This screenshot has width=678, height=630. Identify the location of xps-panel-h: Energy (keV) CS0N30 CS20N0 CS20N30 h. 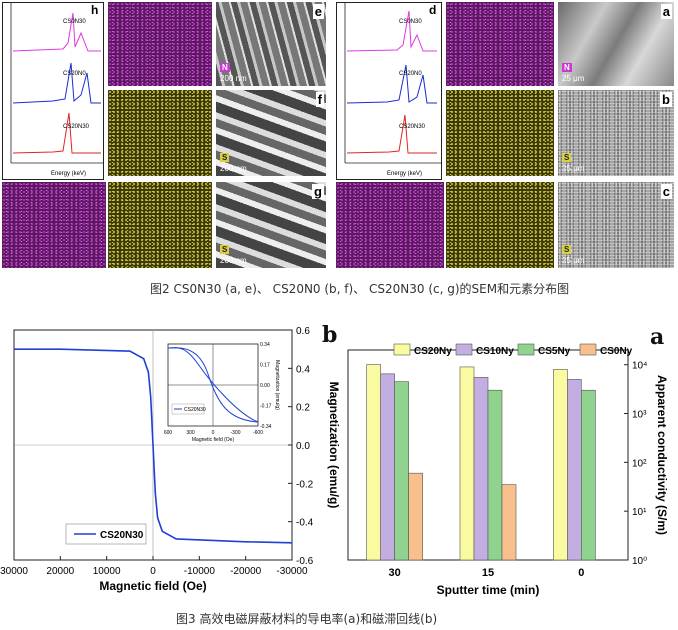
(53, 91).